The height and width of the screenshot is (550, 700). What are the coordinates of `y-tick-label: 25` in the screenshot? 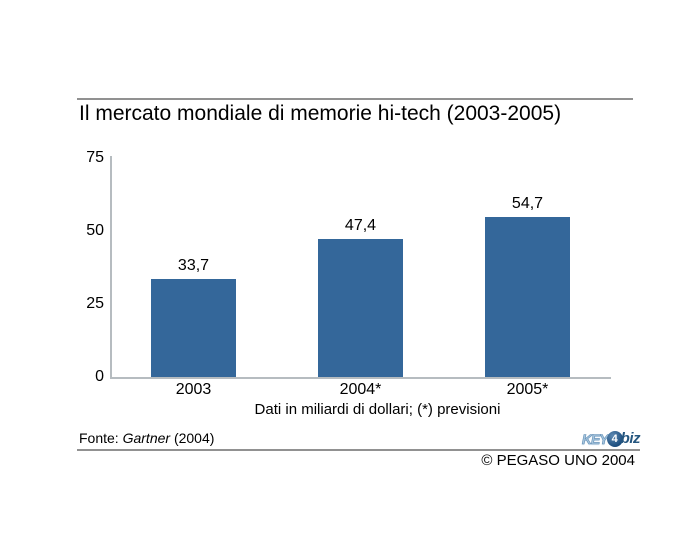 It's located at (95, 303).